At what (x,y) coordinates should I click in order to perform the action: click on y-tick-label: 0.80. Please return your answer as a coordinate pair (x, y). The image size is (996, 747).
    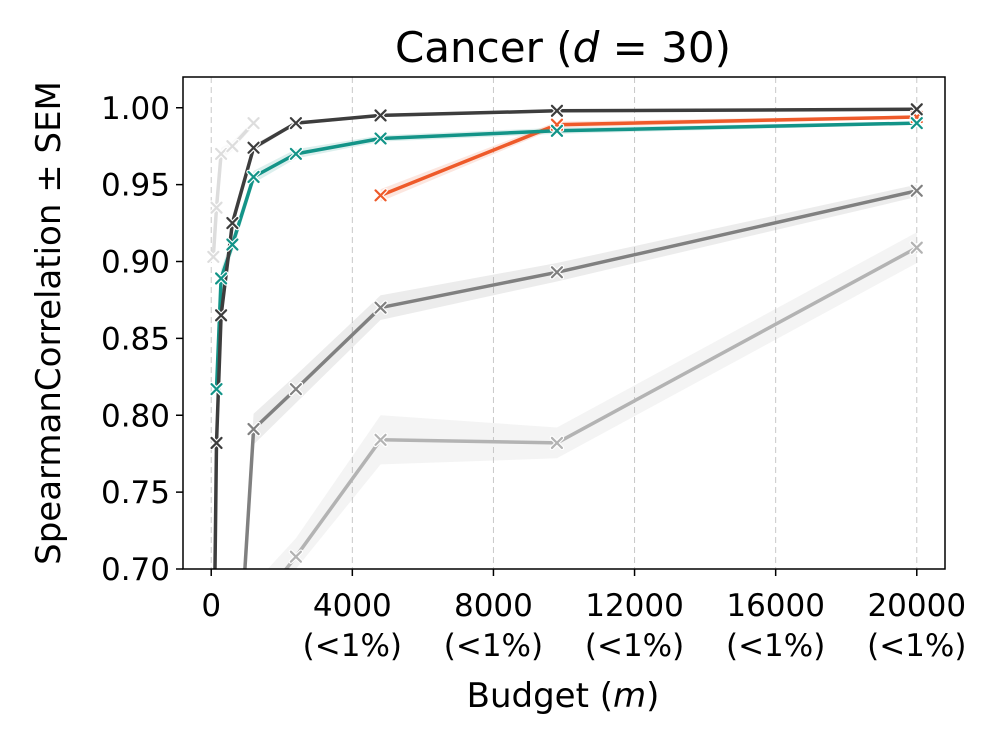
    Looking at the image, I should click on (135, 416).